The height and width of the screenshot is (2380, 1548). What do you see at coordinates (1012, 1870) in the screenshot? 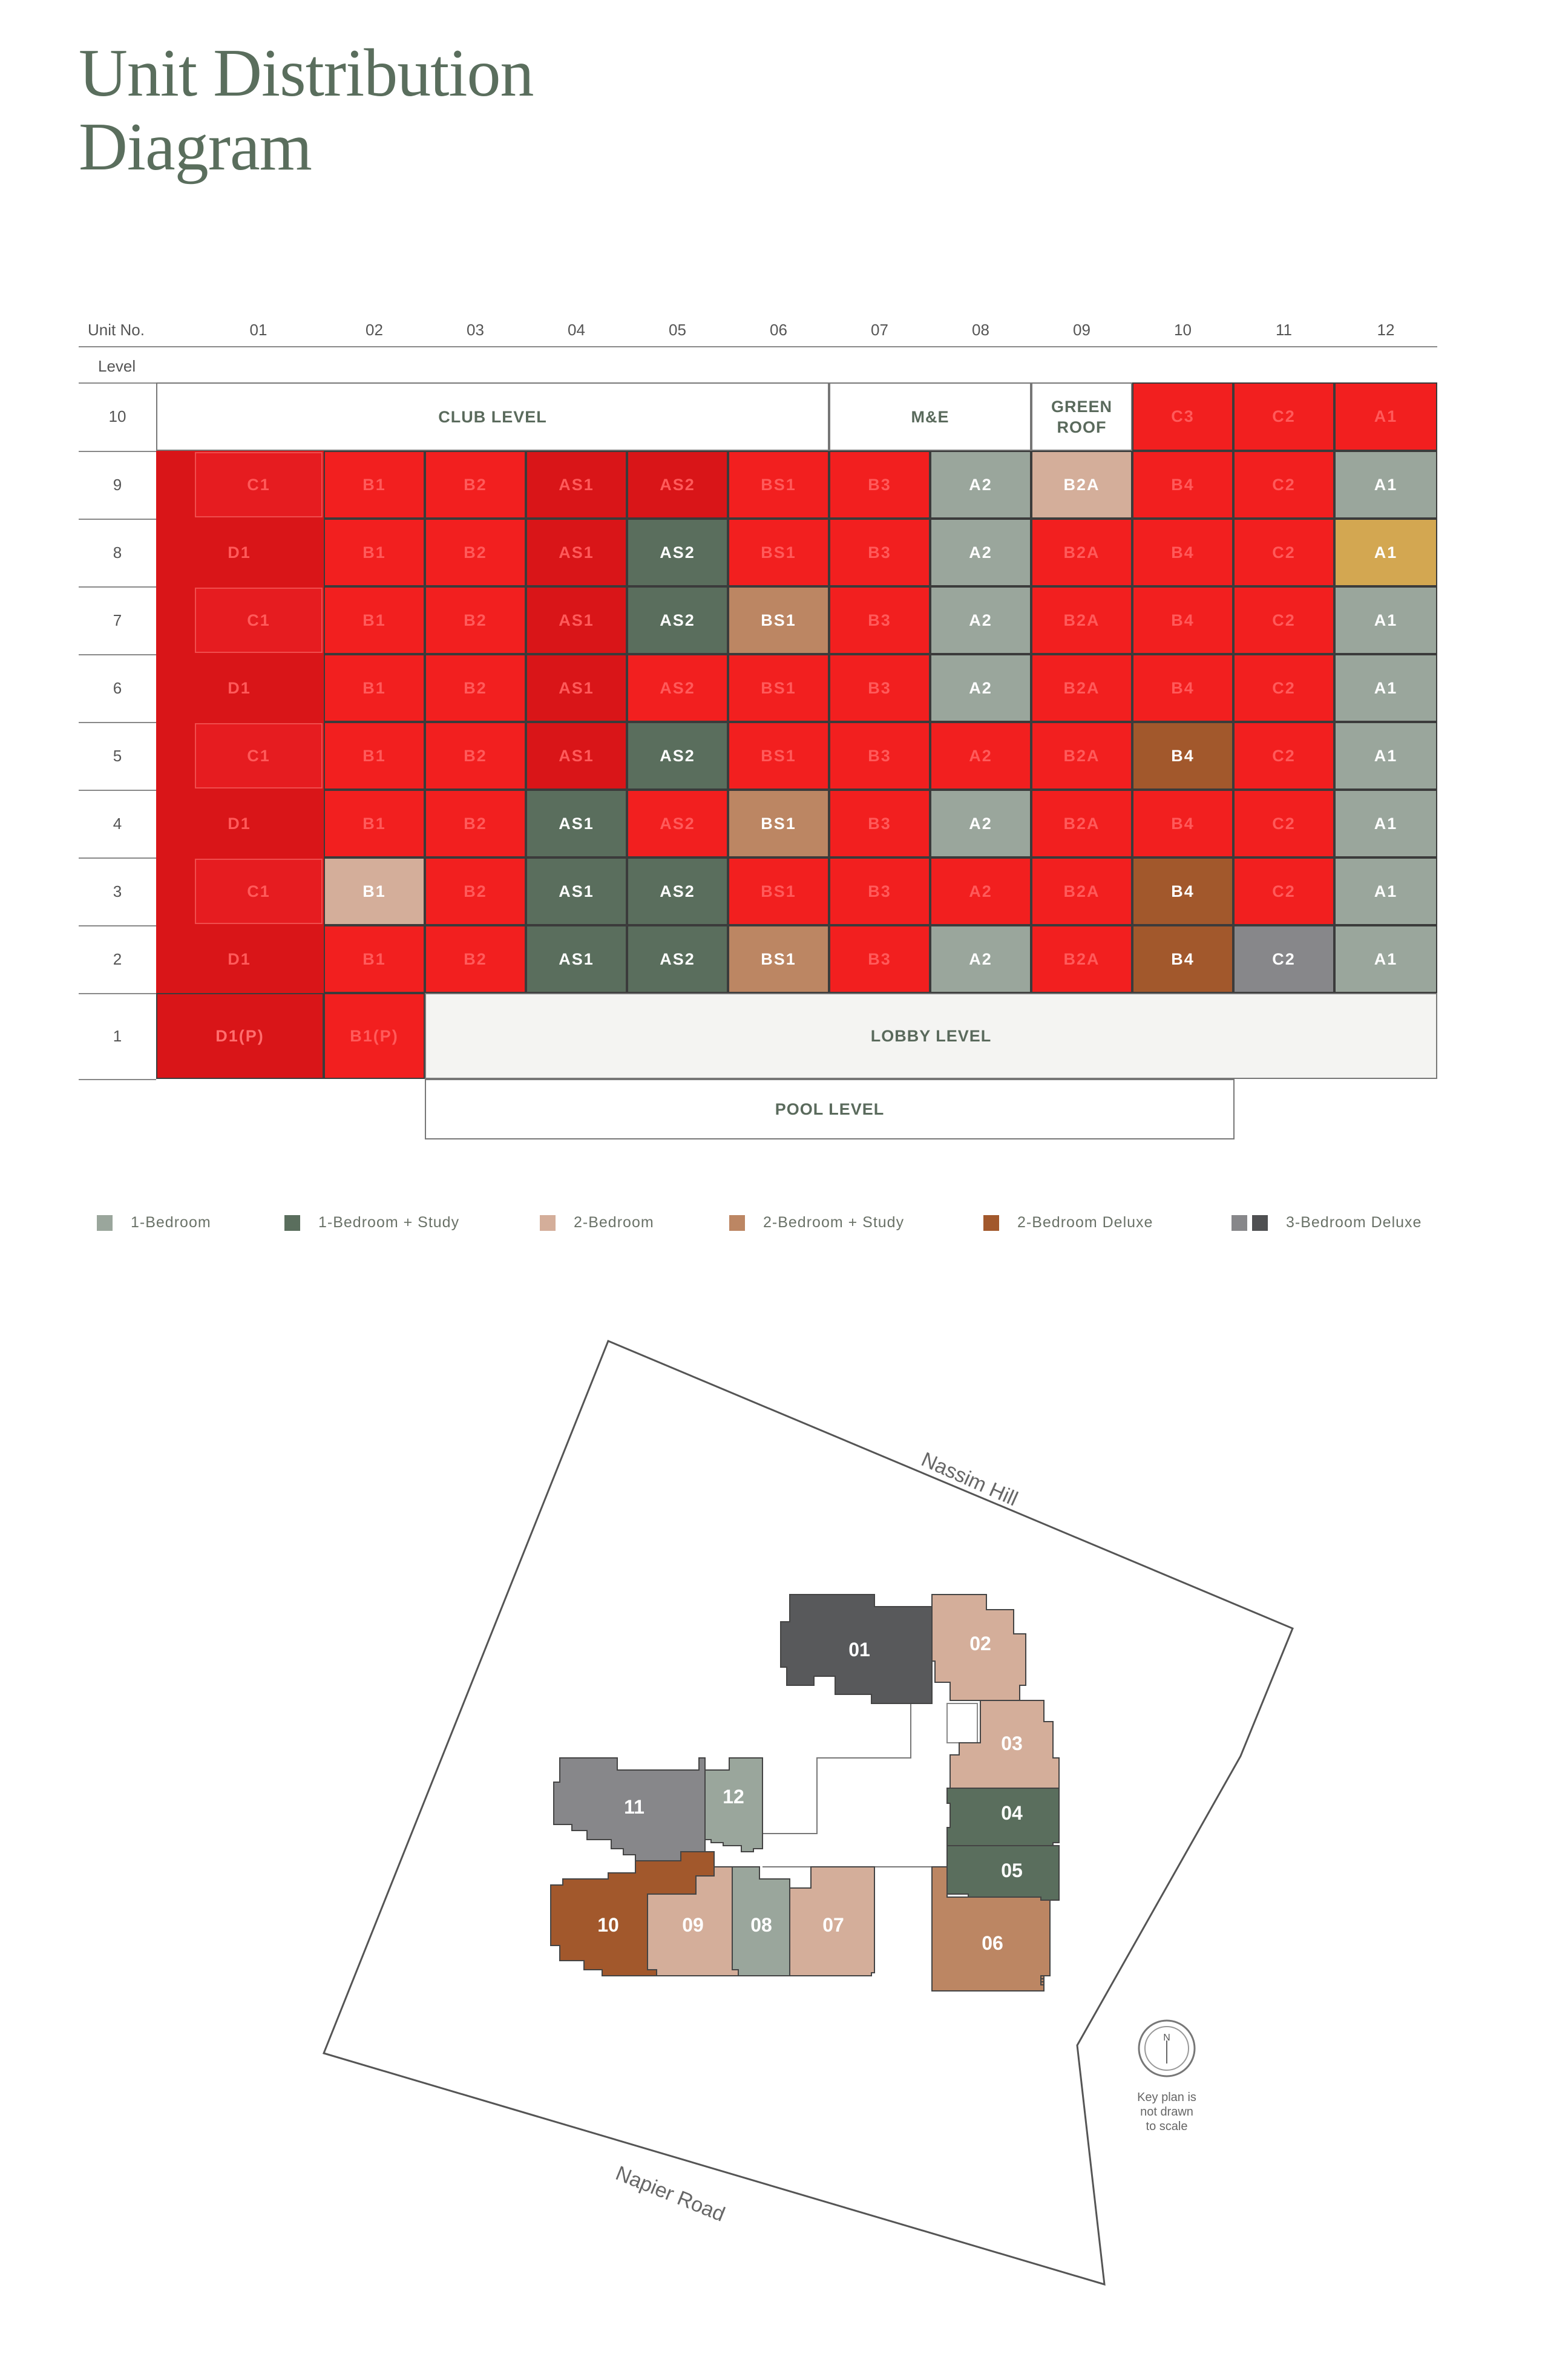
I see `unit-label-05: 05` at bounding box center [1012, 1870].